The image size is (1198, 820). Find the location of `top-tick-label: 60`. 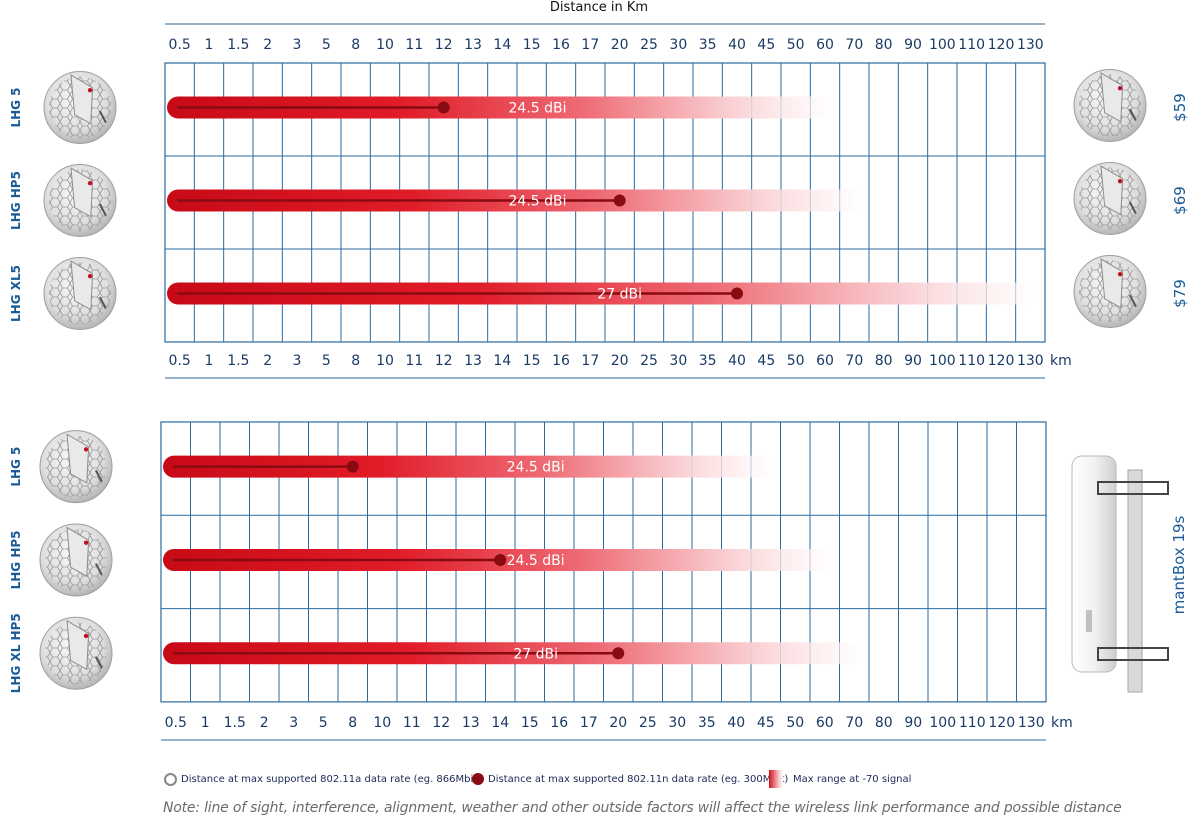

top-tick-label: 60 is located at coordinates (825, 45).